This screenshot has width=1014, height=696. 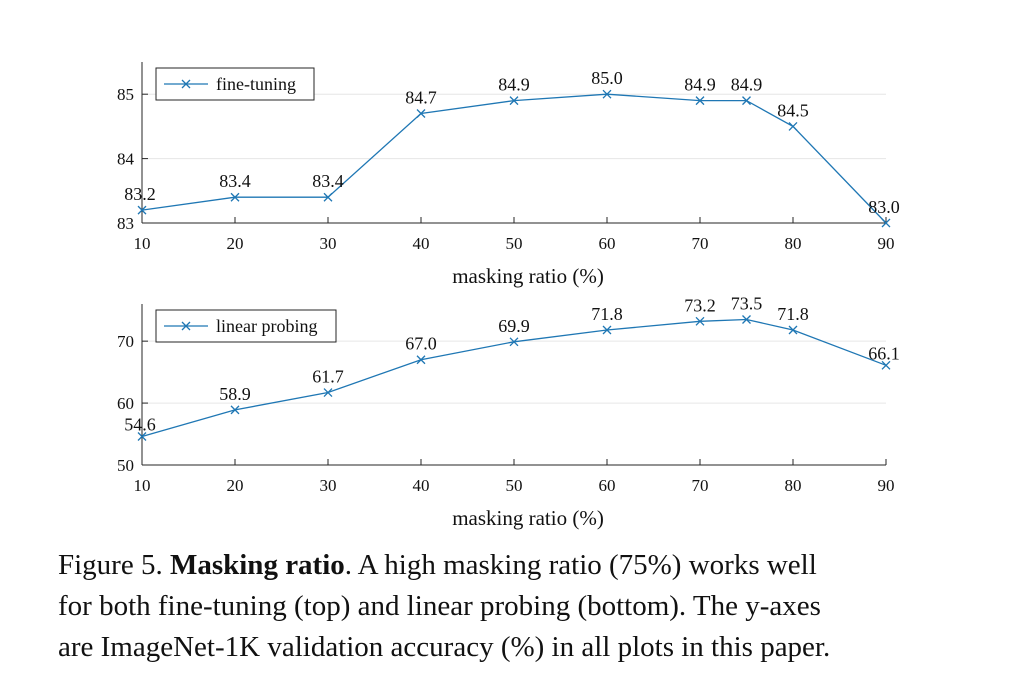 I want to click on fine-tuning-x-tick-label: 10, so click(x=142, y=243).